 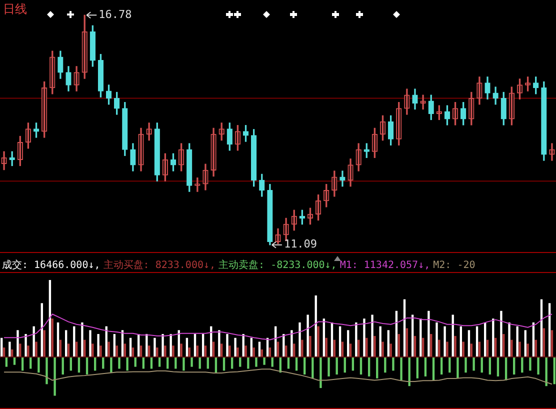 What do you see at coordinates (454, 265) in the screenshot?
I see `text: M2: -20` at bounding box center [454, 265].